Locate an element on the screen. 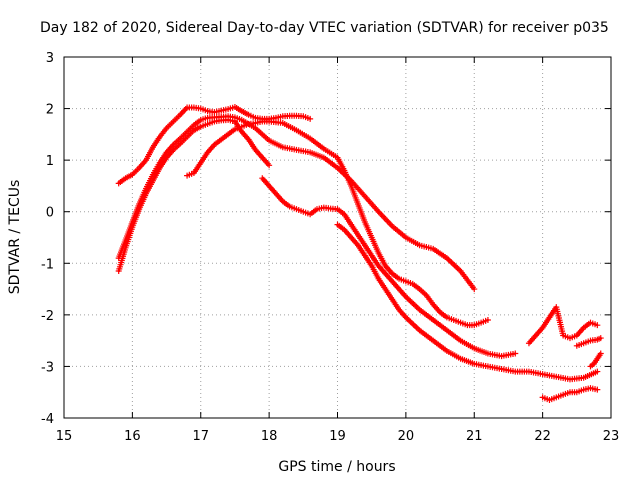  y-tick-label: 0 is located at coordinates (50, 213).